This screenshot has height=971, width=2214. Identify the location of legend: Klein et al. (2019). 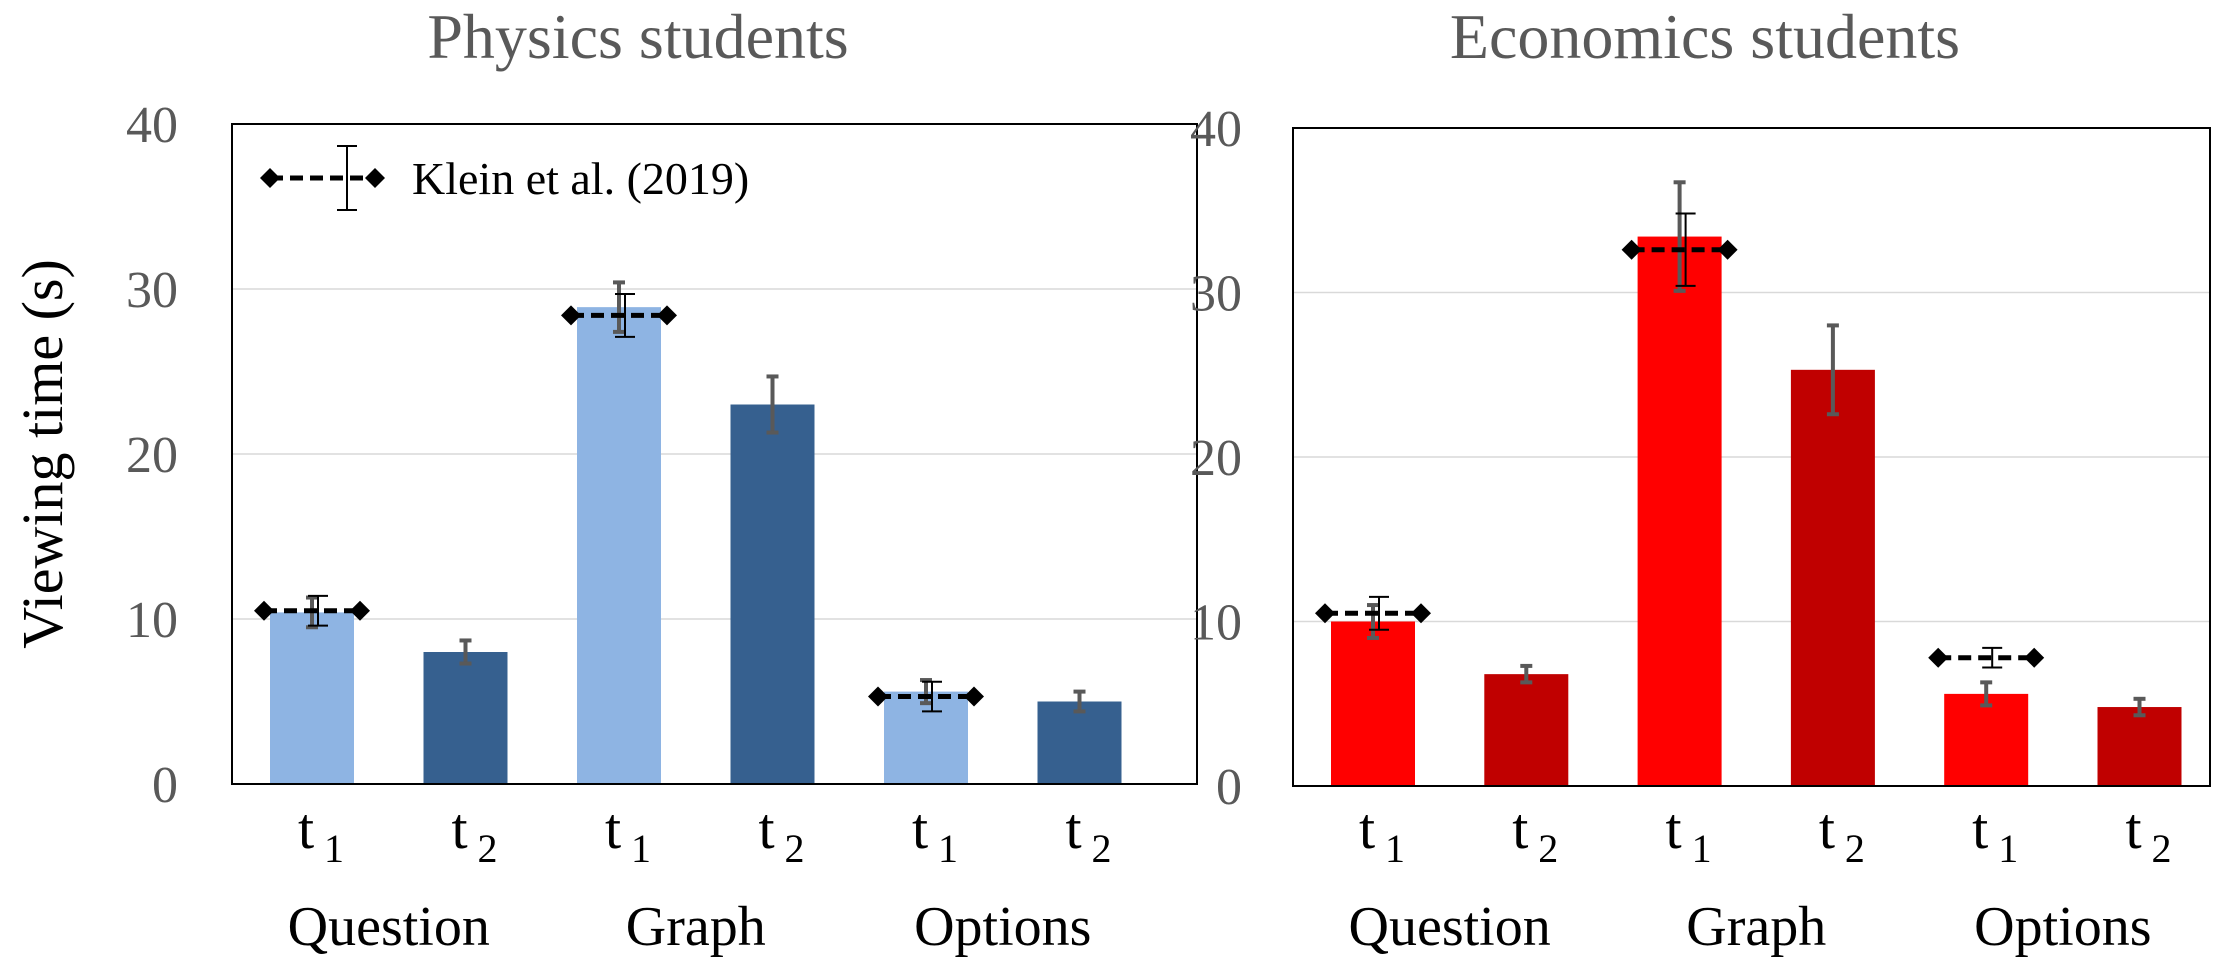
(504, 178).